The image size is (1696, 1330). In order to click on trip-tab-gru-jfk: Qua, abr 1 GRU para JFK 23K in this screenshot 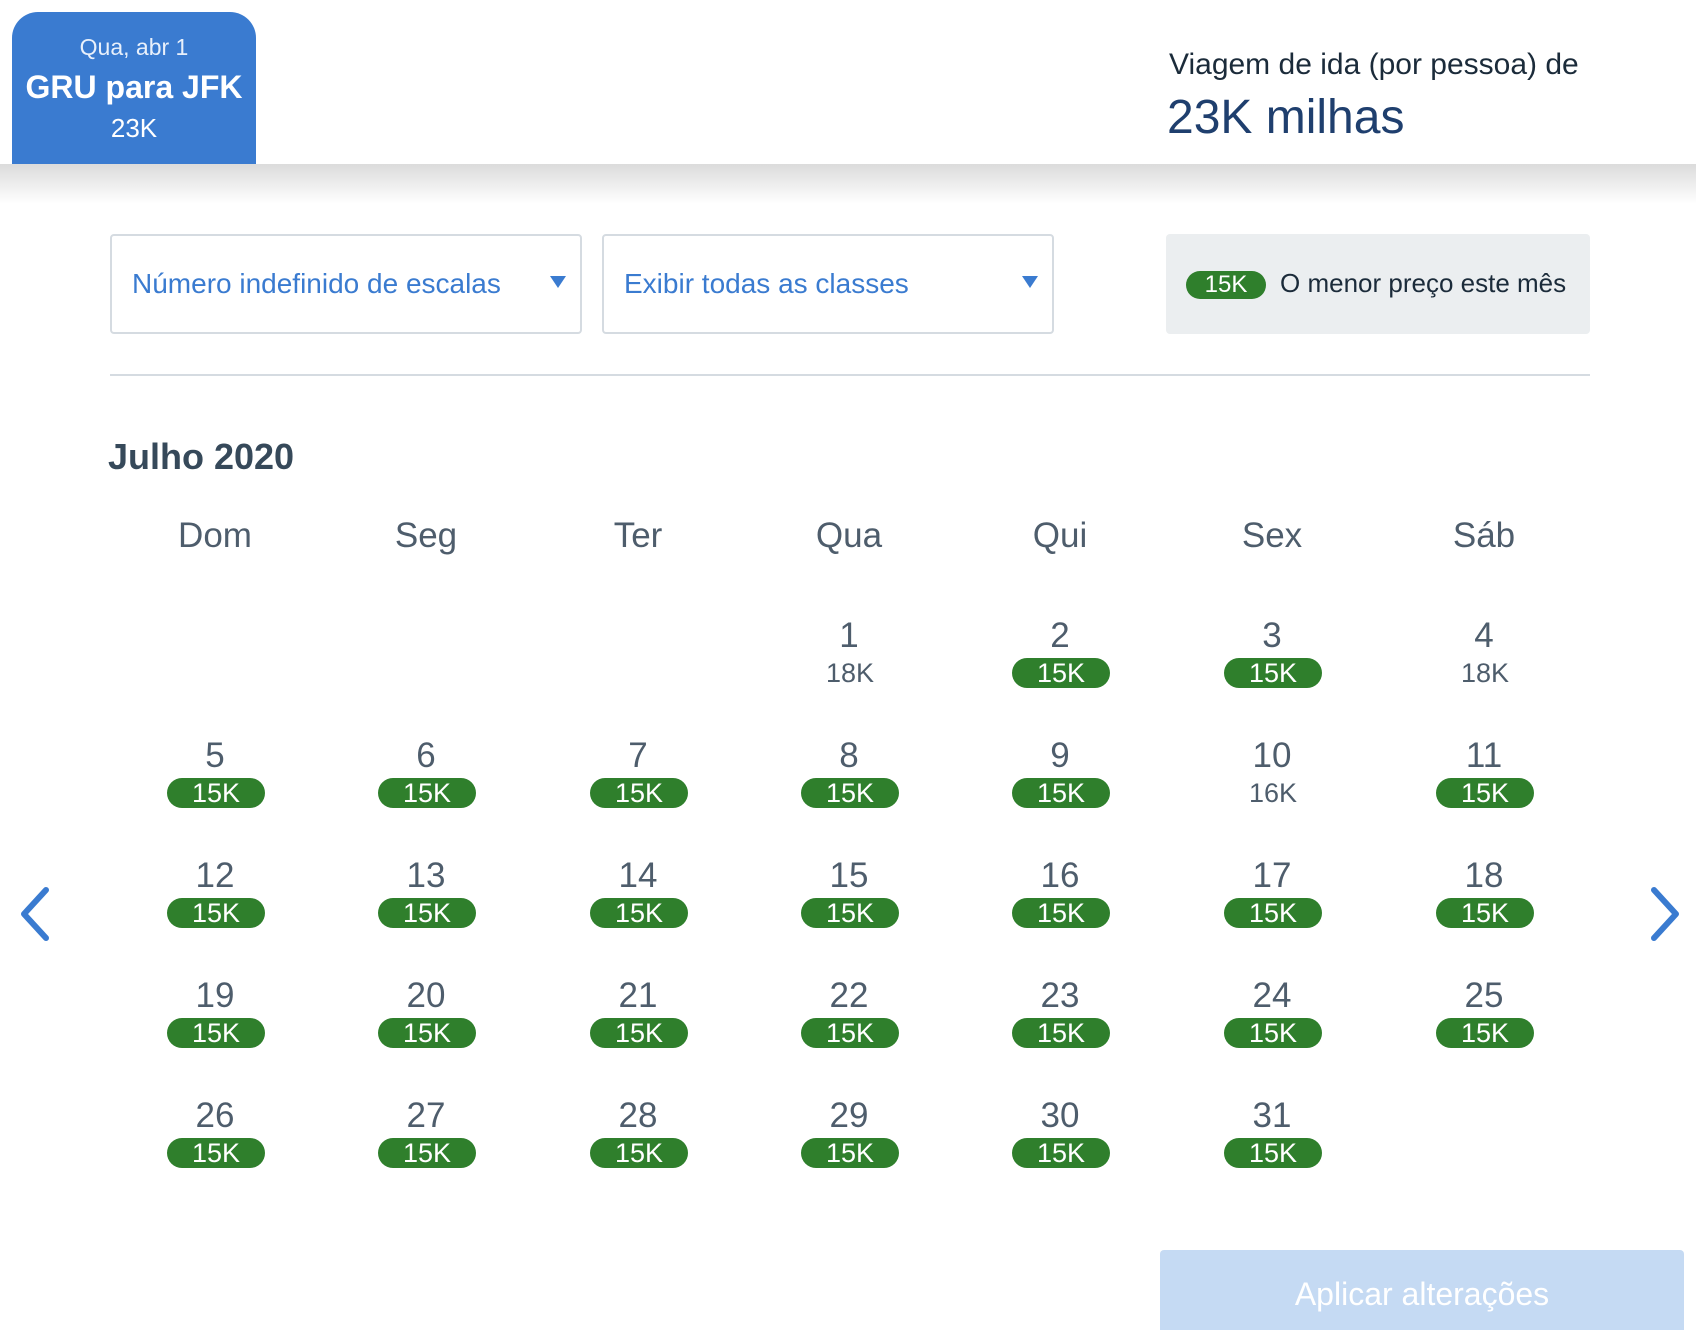, I will do `click(134, 88)`.